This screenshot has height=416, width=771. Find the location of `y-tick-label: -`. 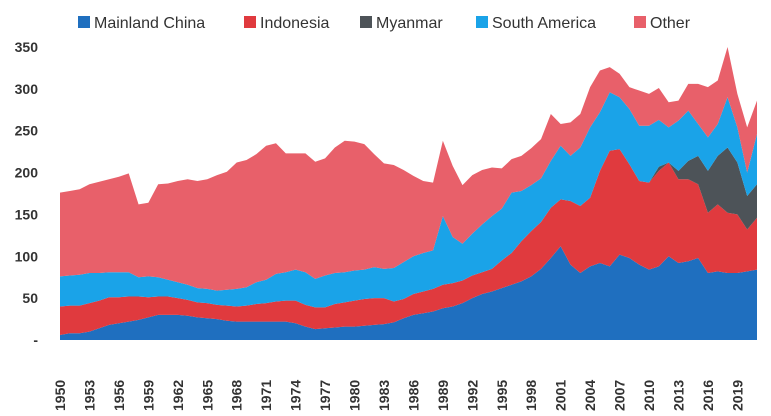

y-tick-label: - is located at coordinates (35, 340).